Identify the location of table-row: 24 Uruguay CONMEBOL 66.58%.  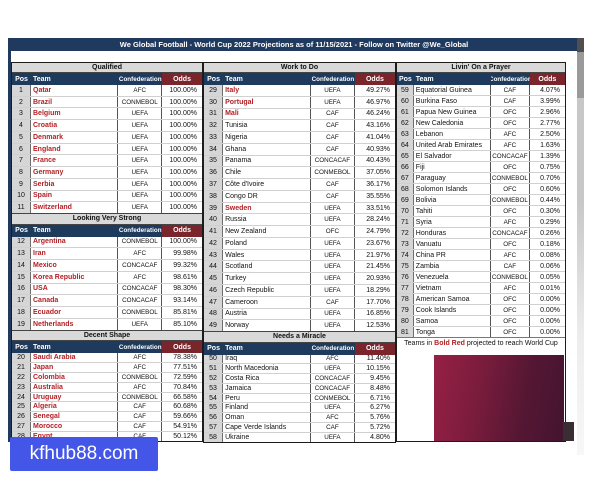
(107, 397).